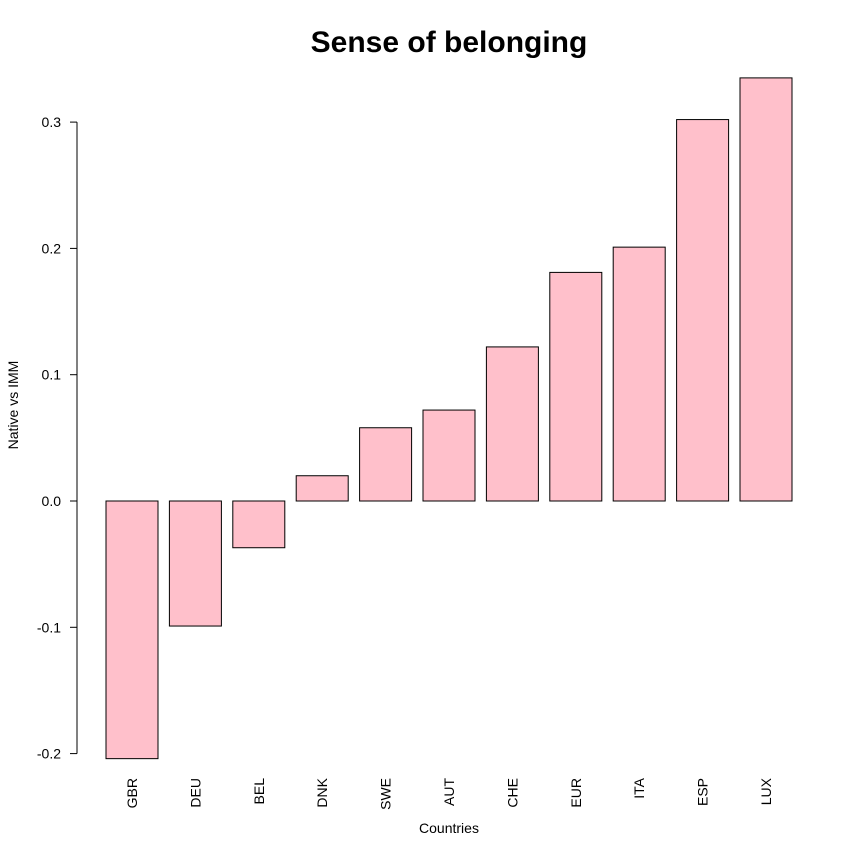 Image resolution: width=860 pixels, height=857 pixels. I want to click on bar-gbr, so click(132, 630).